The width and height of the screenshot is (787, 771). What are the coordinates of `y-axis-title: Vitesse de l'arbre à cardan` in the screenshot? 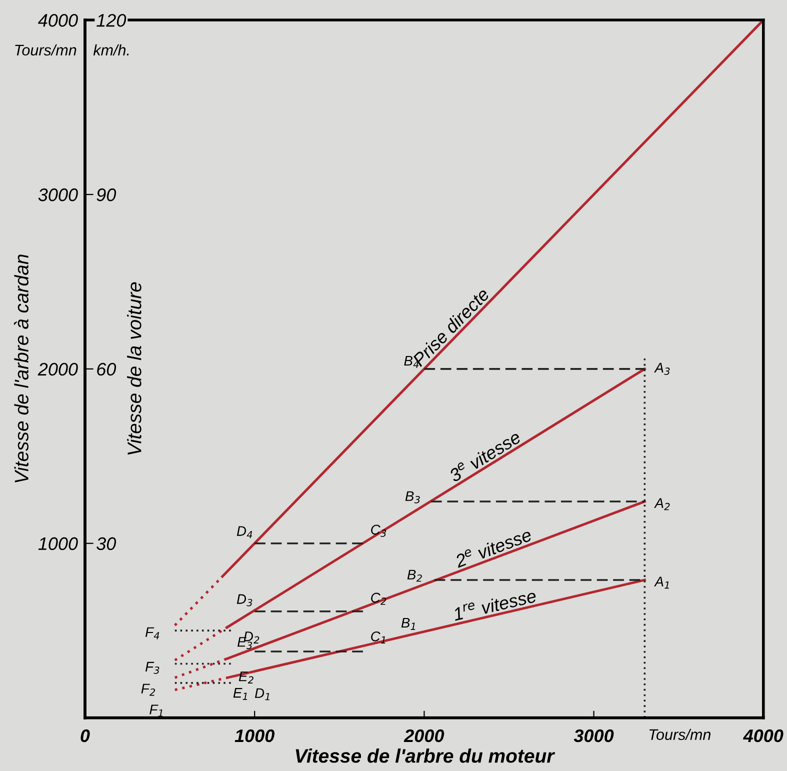 It's located at (21, 368).